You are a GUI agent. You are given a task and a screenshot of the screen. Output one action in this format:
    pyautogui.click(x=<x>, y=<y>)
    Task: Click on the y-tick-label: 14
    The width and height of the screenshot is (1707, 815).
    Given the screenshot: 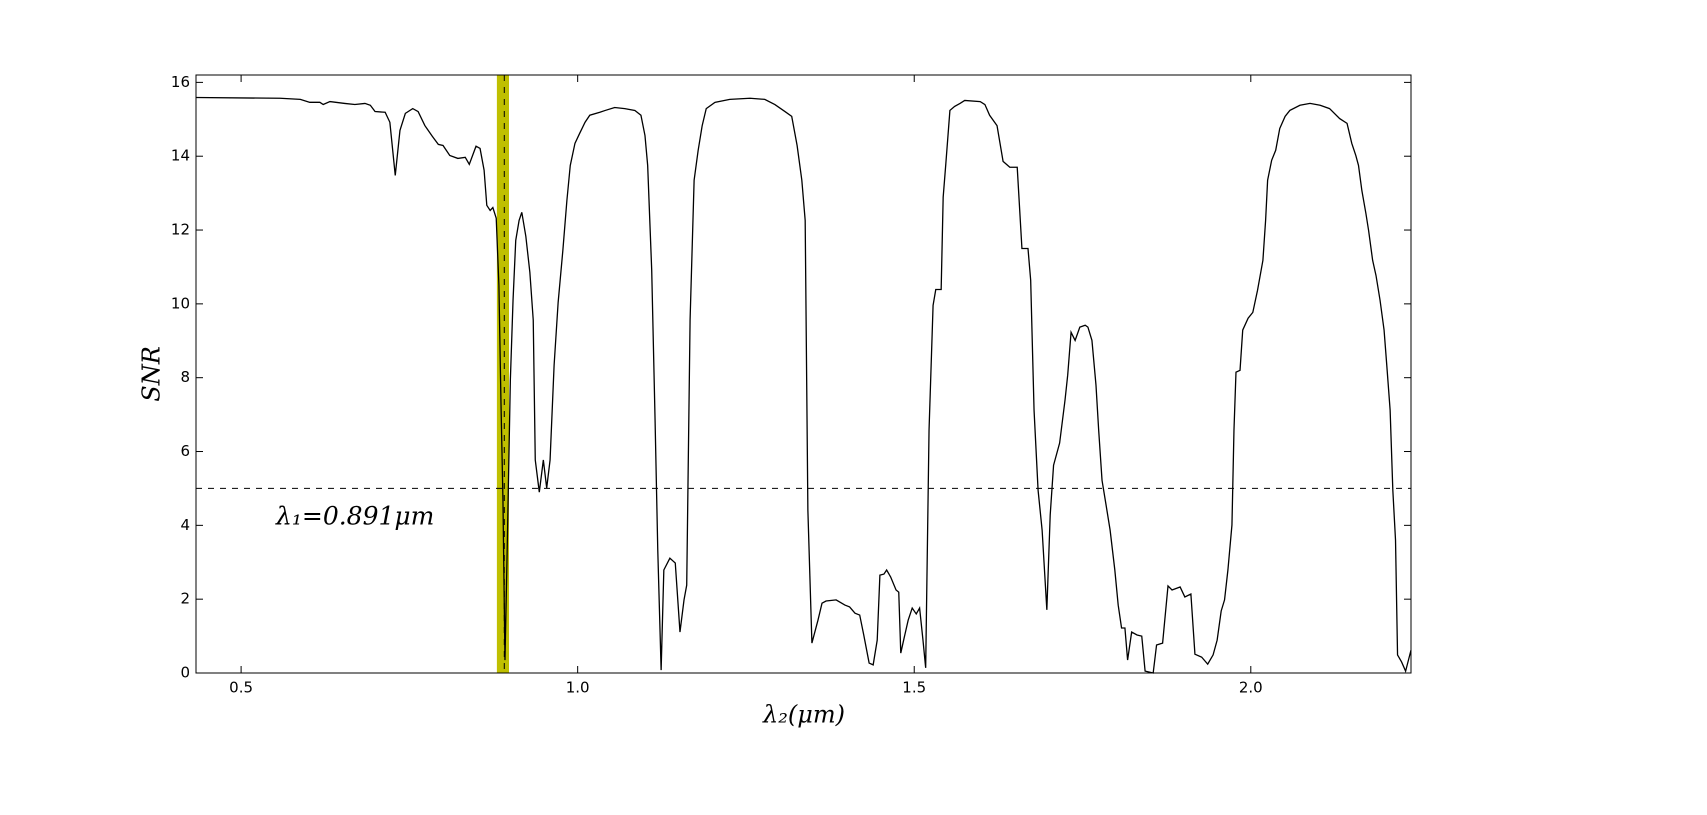 What is the action you would take?
    pyautogui.click(x=180, y=156)
    